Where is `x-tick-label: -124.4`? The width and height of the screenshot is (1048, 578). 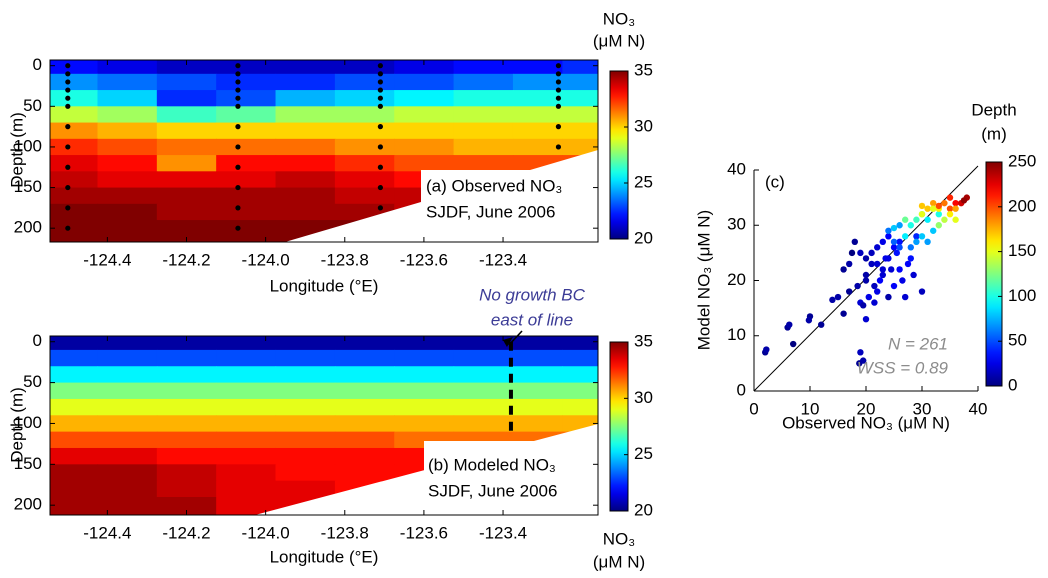 x-tick-label: -124.4 is located at coordinates (107, 532).